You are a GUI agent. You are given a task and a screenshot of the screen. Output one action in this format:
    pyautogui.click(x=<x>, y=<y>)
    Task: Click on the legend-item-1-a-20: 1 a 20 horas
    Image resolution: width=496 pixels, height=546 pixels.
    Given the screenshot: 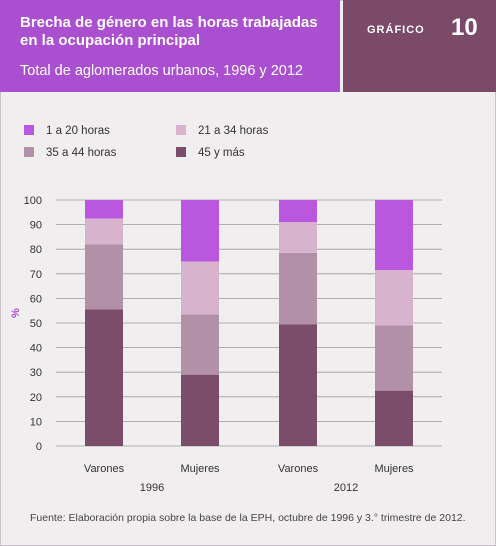 What is the action you would take?
    pyautogui.click(x=67, y=132)
    